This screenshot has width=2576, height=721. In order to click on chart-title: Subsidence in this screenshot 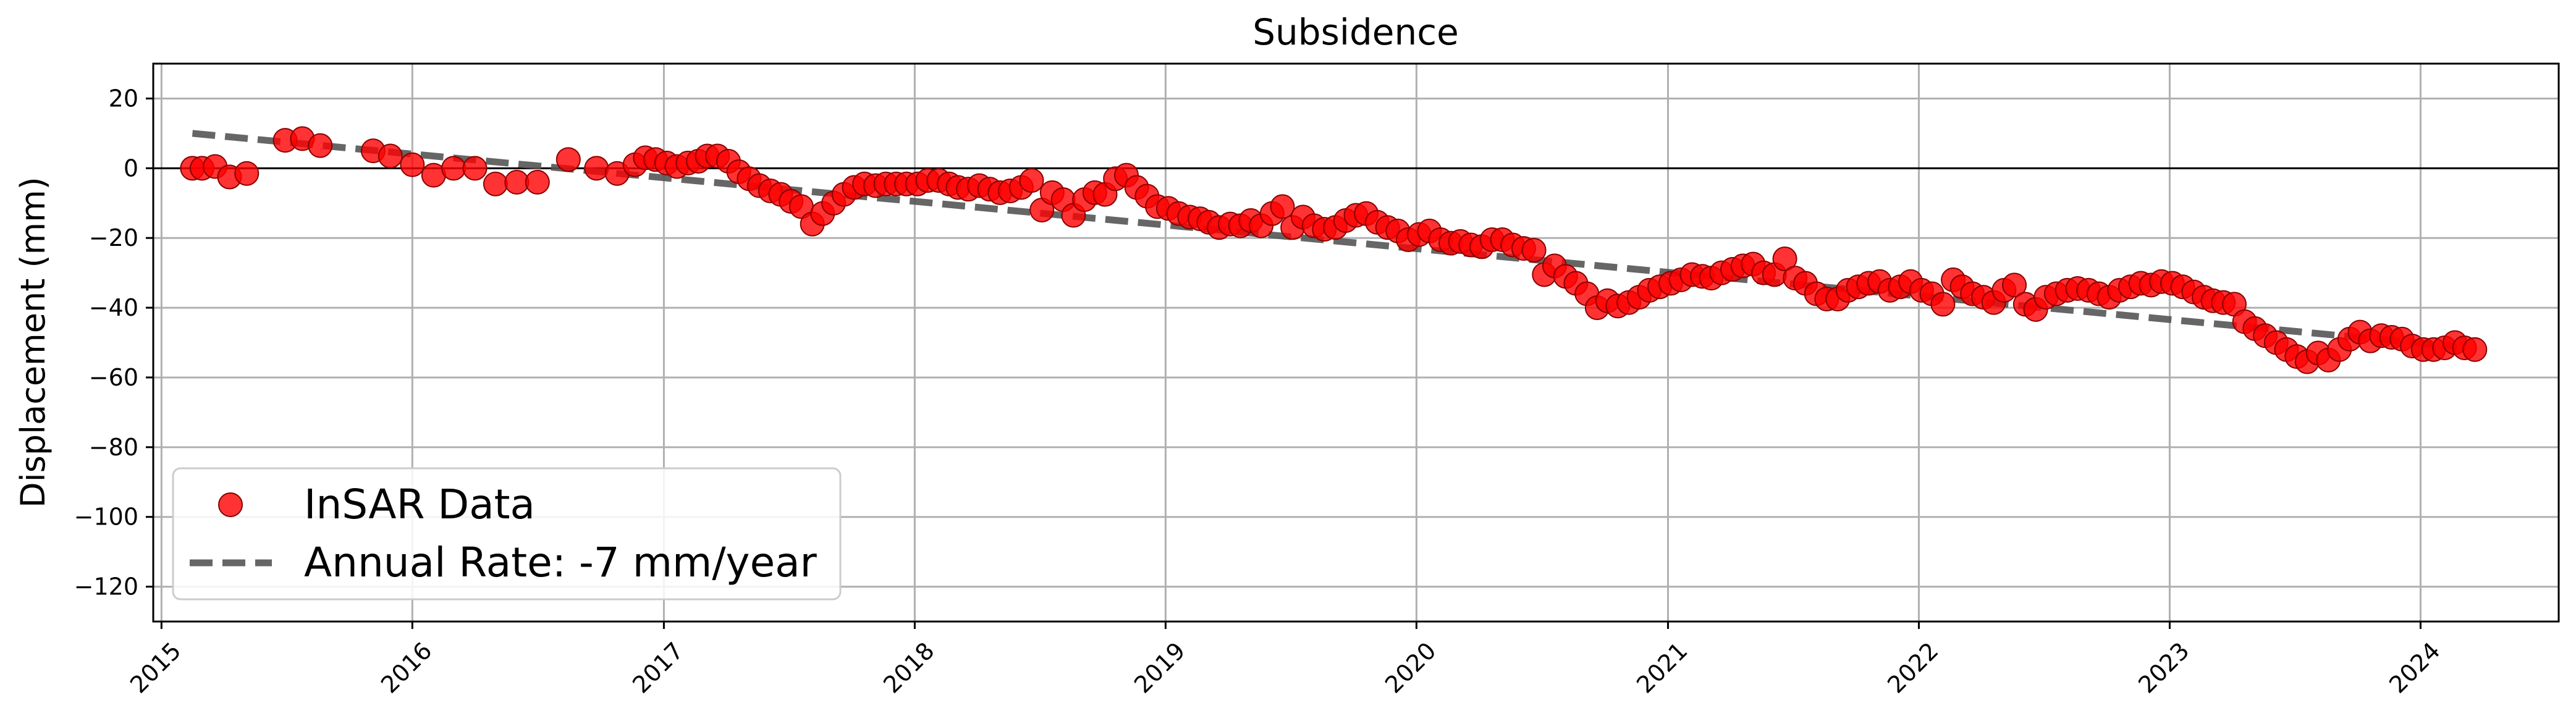, I will do `click(1355, 32)`.